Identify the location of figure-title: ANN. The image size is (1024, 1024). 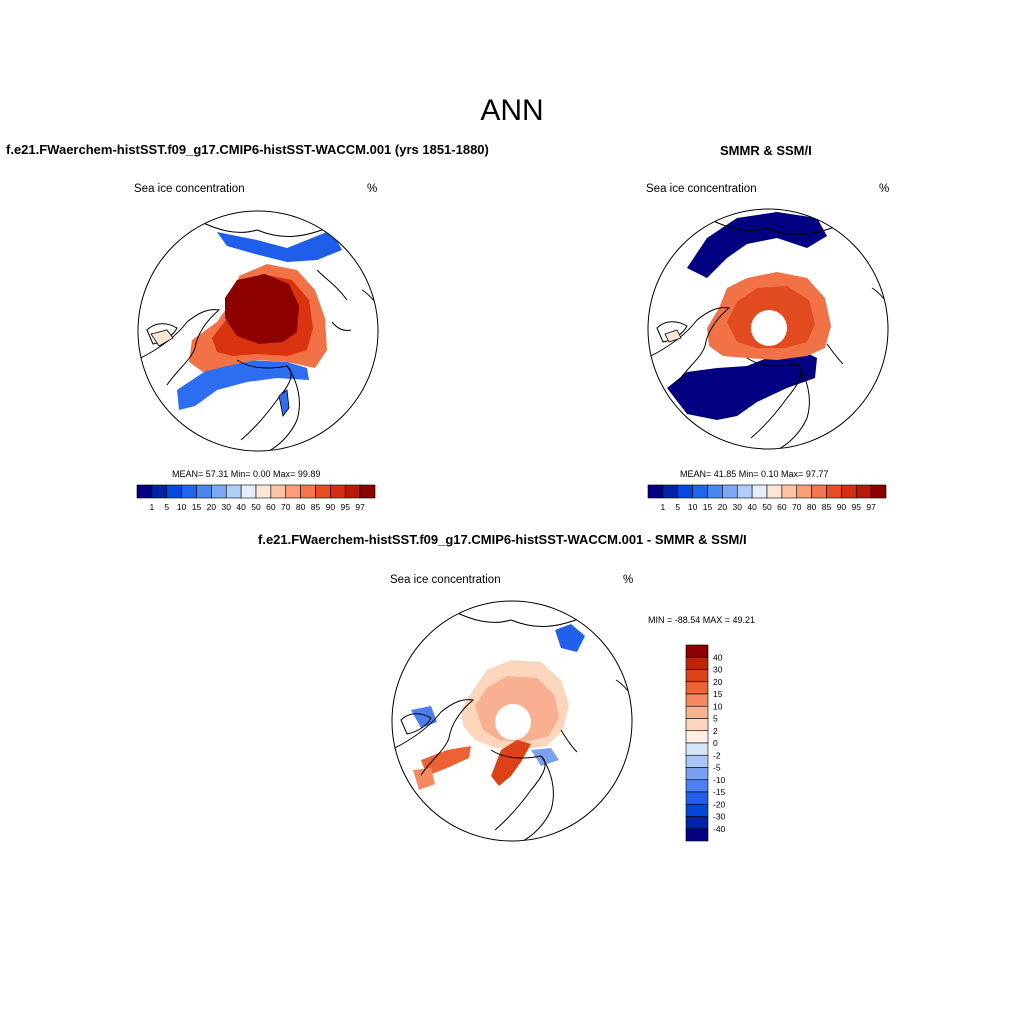
(512, 110).